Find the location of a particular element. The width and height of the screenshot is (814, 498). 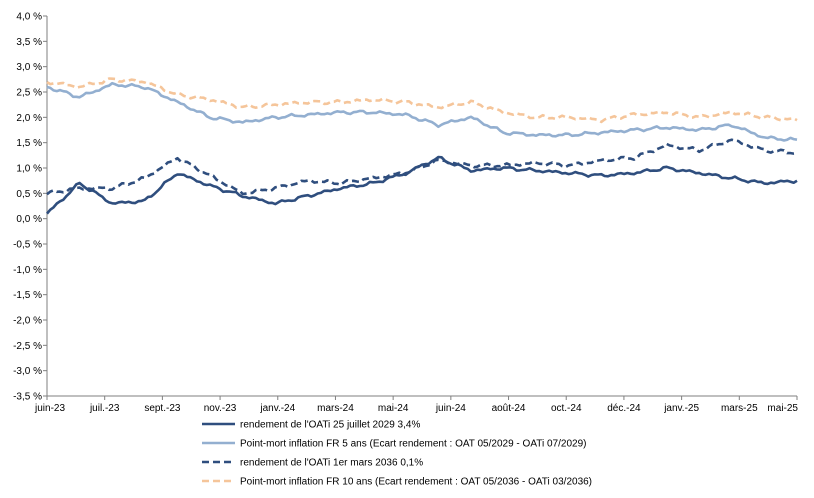

y-tick-label: -1,5 % is located at coordinates (27, 295).